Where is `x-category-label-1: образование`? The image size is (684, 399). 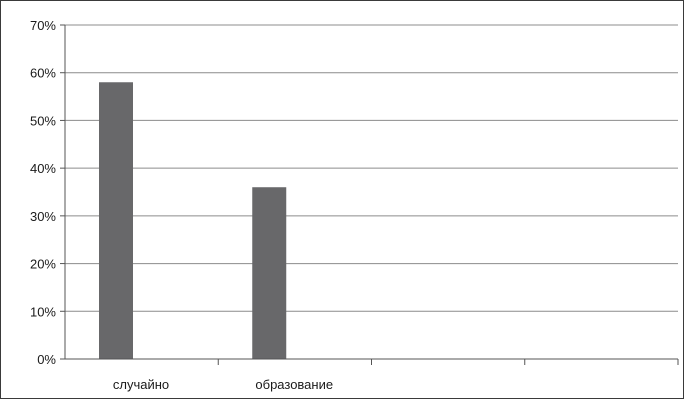
x-category-label-1: образование is located at coordinates (294, 384).